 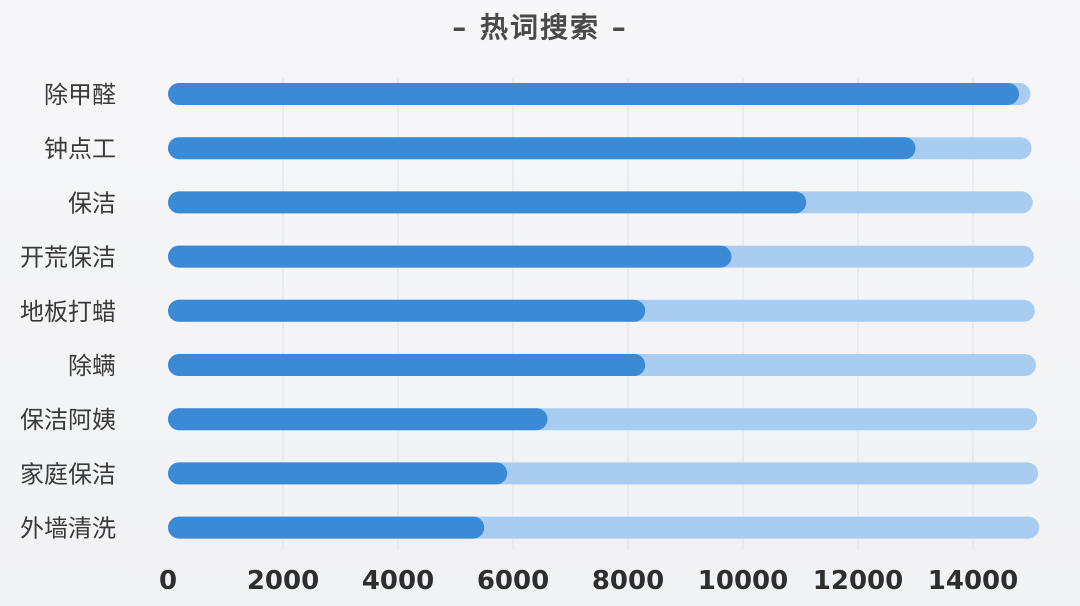 What do you see at coordinates (588, 581) in the screenshot?
I see `x-axis-tick-labels: 0 2000 4000 6000 8000 10000 12000 14000` at bounding box center [588, 581].